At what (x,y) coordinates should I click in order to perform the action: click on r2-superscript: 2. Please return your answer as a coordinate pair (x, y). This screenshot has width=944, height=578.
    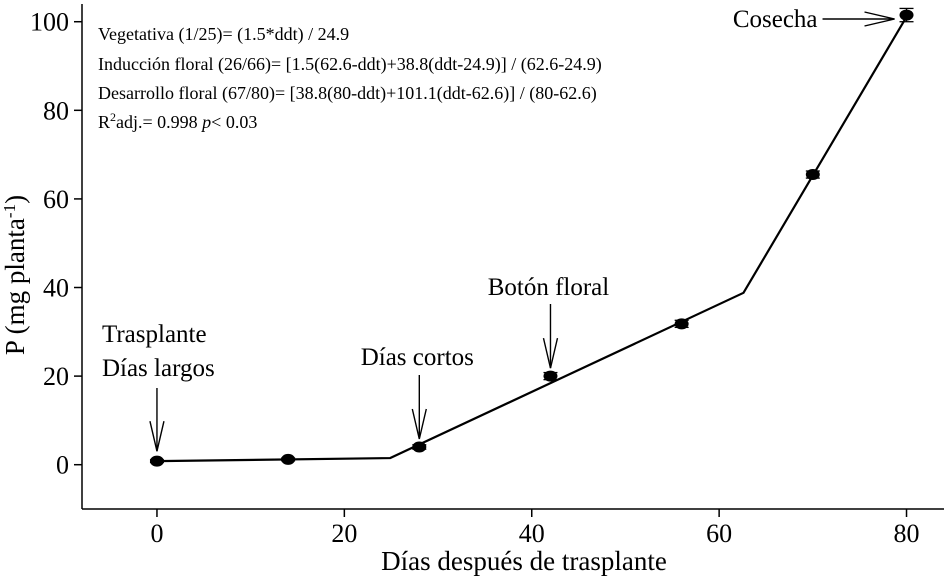
    Looking at the image, I should click on (113, 117).